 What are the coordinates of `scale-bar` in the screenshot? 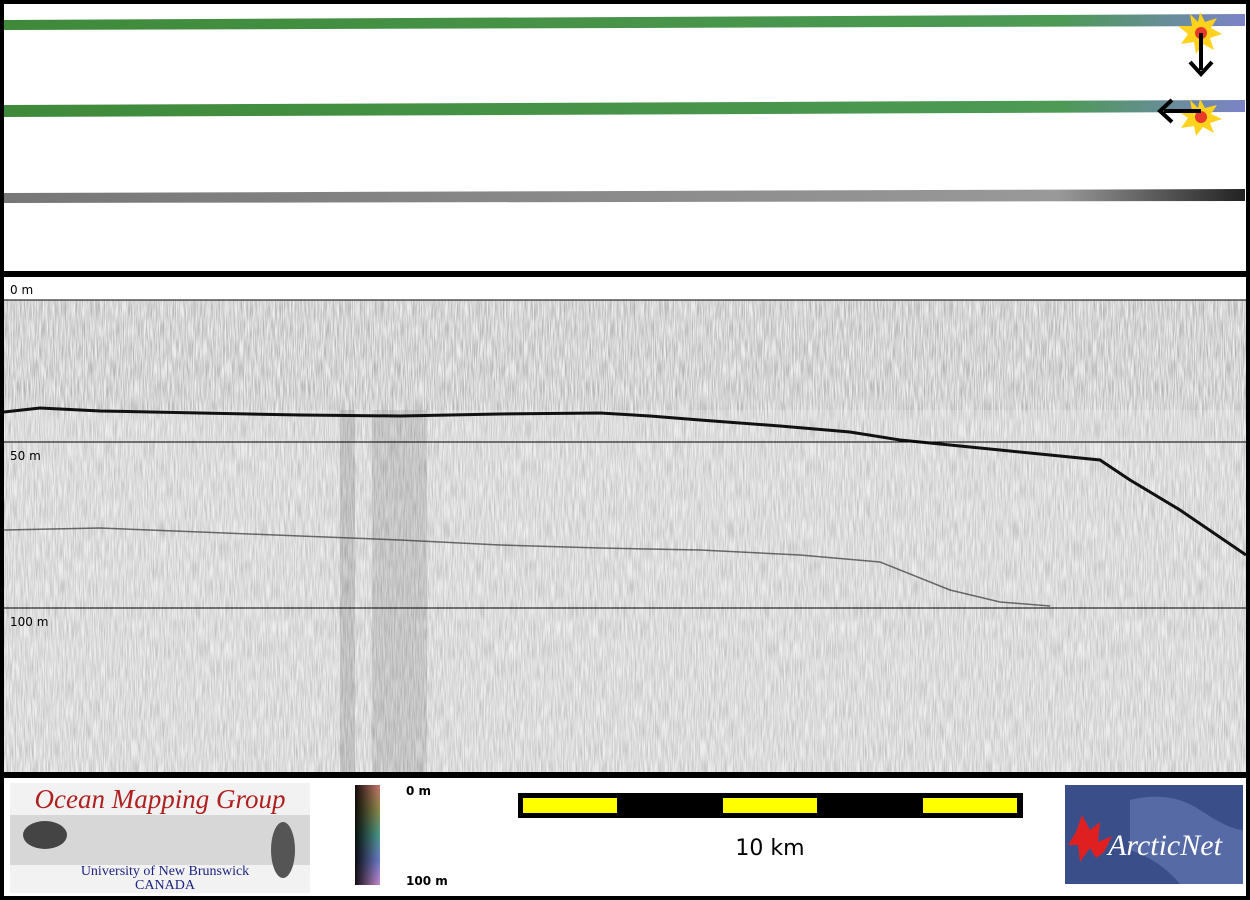 It's located at (770, 805).